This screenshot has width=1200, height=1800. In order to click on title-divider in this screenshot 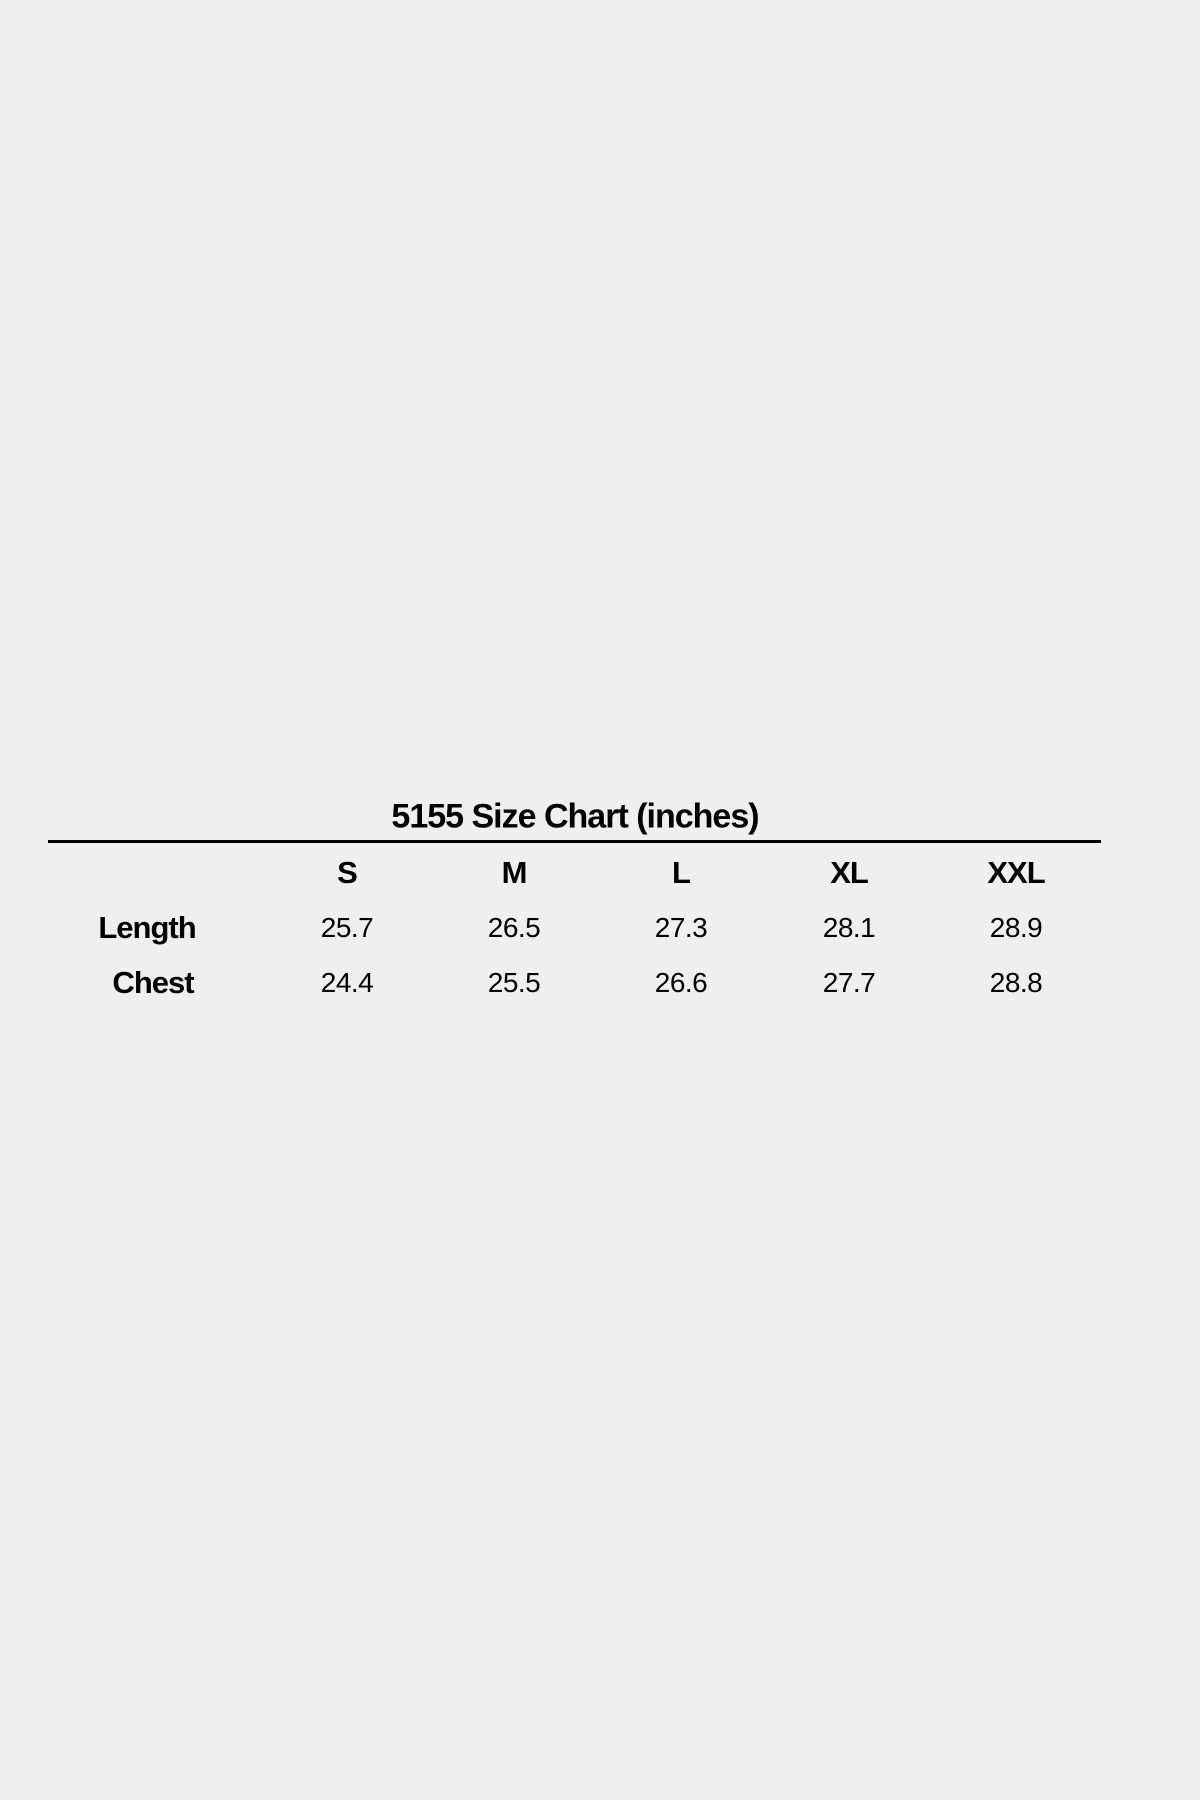, I will do `click(574, 841)`.